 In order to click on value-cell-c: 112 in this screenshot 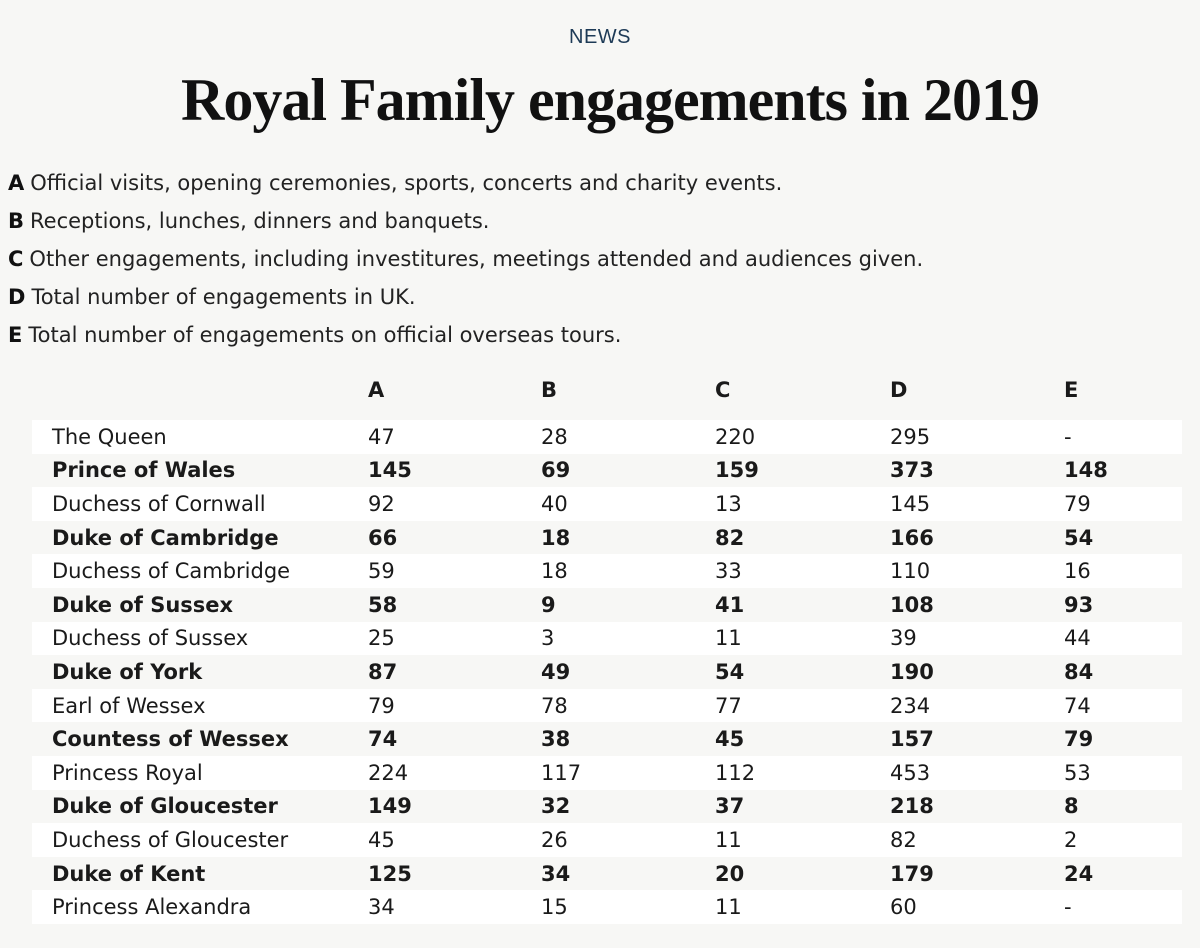, I will do `click(735, 772)`.